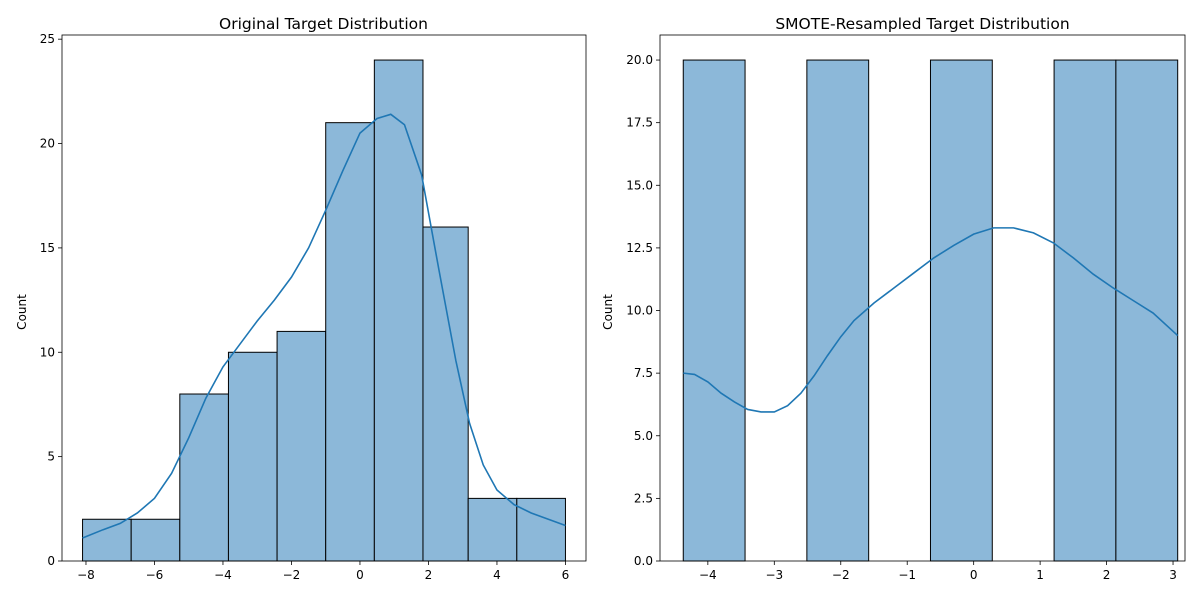 Image resolution: width=1200 pixels, height=600 pixels. What do you see at coordinates (841, 575) in the screenshot?
I see `right-x-tick-label: −2` at bounding box center [841, 575].